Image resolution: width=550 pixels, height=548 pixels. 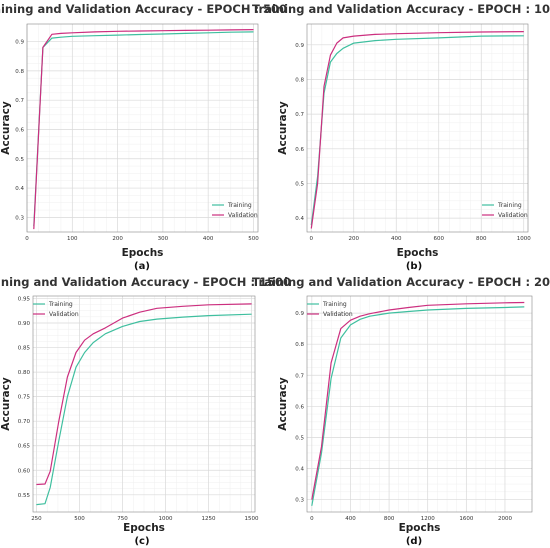 What do you see at coordinates (209, 519) in the screenshot?
I see `x-tick-label: 1250` at bounding box center [209, 519].